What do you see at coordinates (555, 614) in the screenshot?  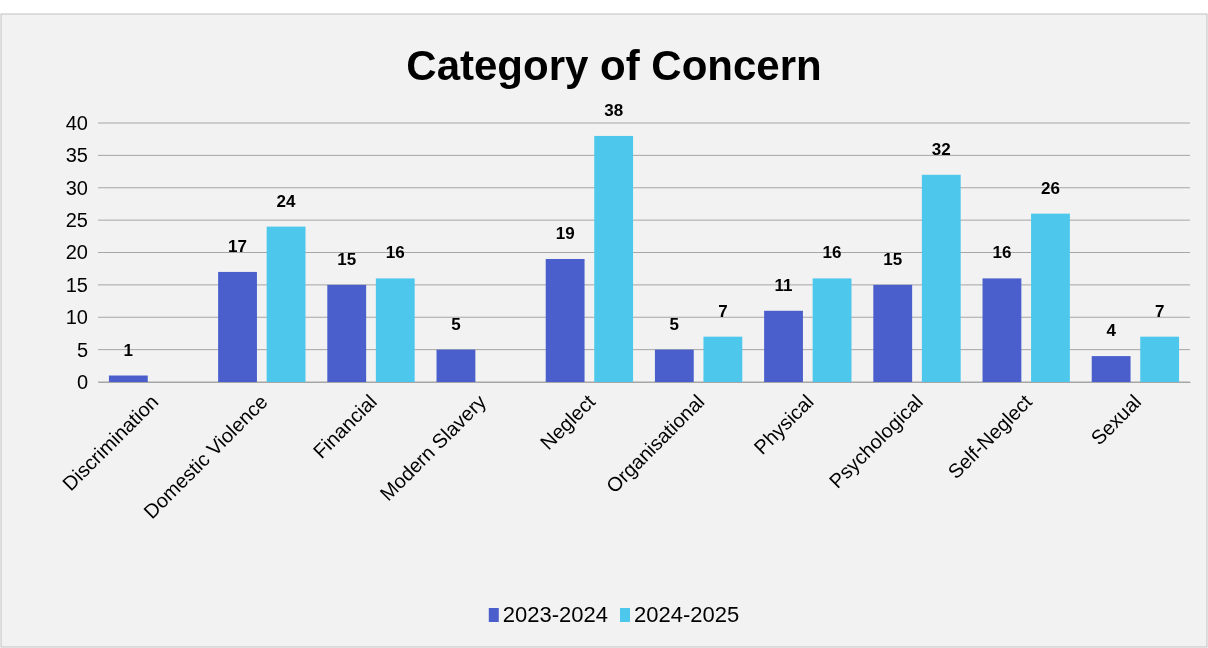 I see `legend-label: 2023-2024` at bounding box center [555, 614].